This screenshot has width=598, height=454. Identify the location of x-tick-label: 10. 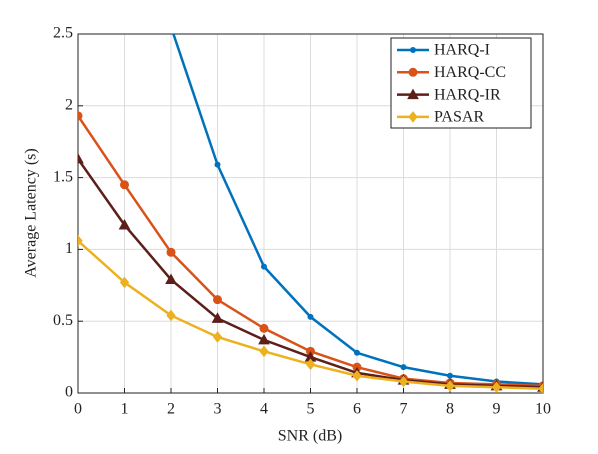
(543, 409).